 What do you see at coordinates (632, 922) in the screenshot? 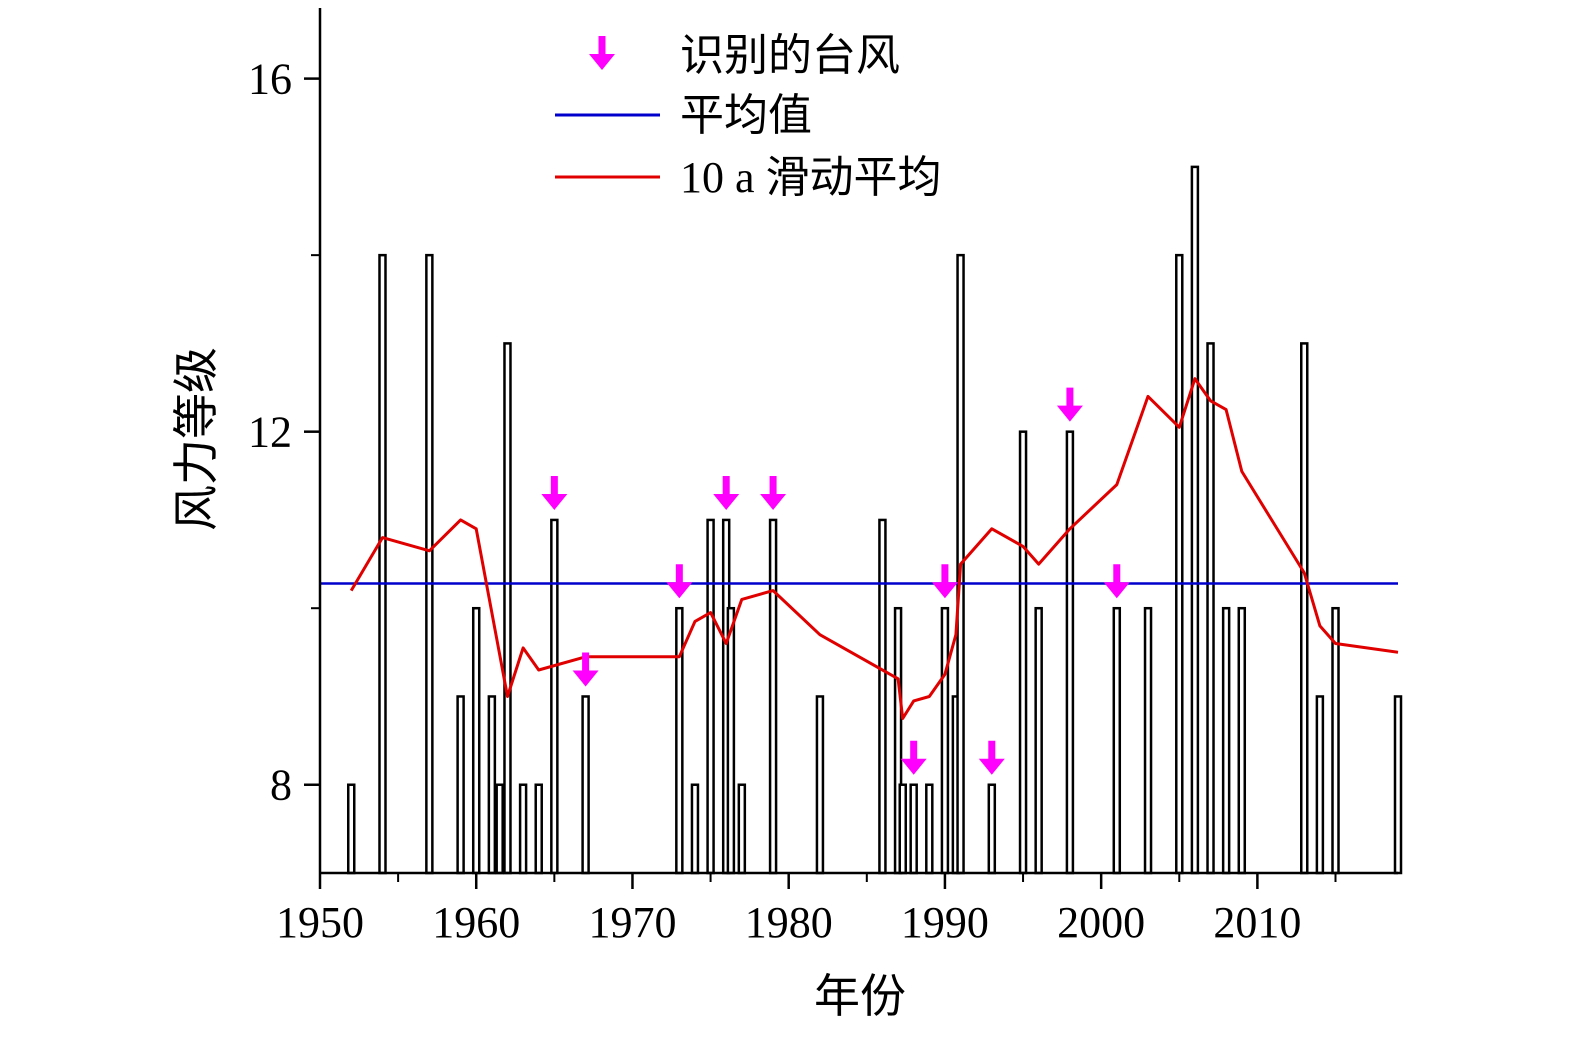
I see `x-tick-label-2: 1970` at bounding box center [632, 922].